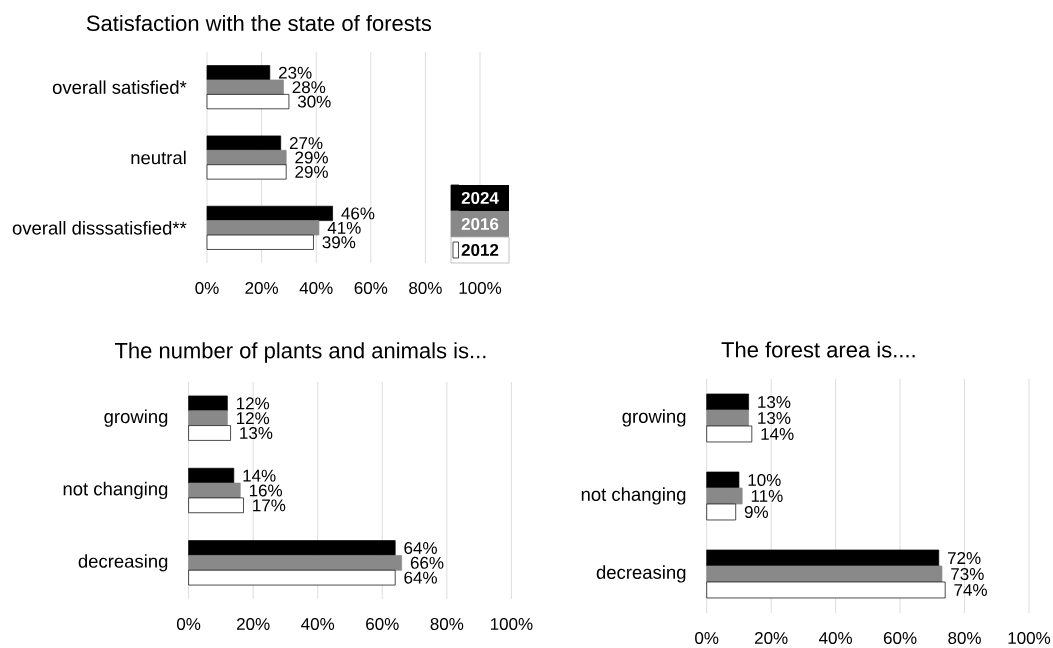 Image resolution: width=1053 pixels, height=648 pixels. I want to click on y-tick-label: overall satisfied*, so click(119, 87).